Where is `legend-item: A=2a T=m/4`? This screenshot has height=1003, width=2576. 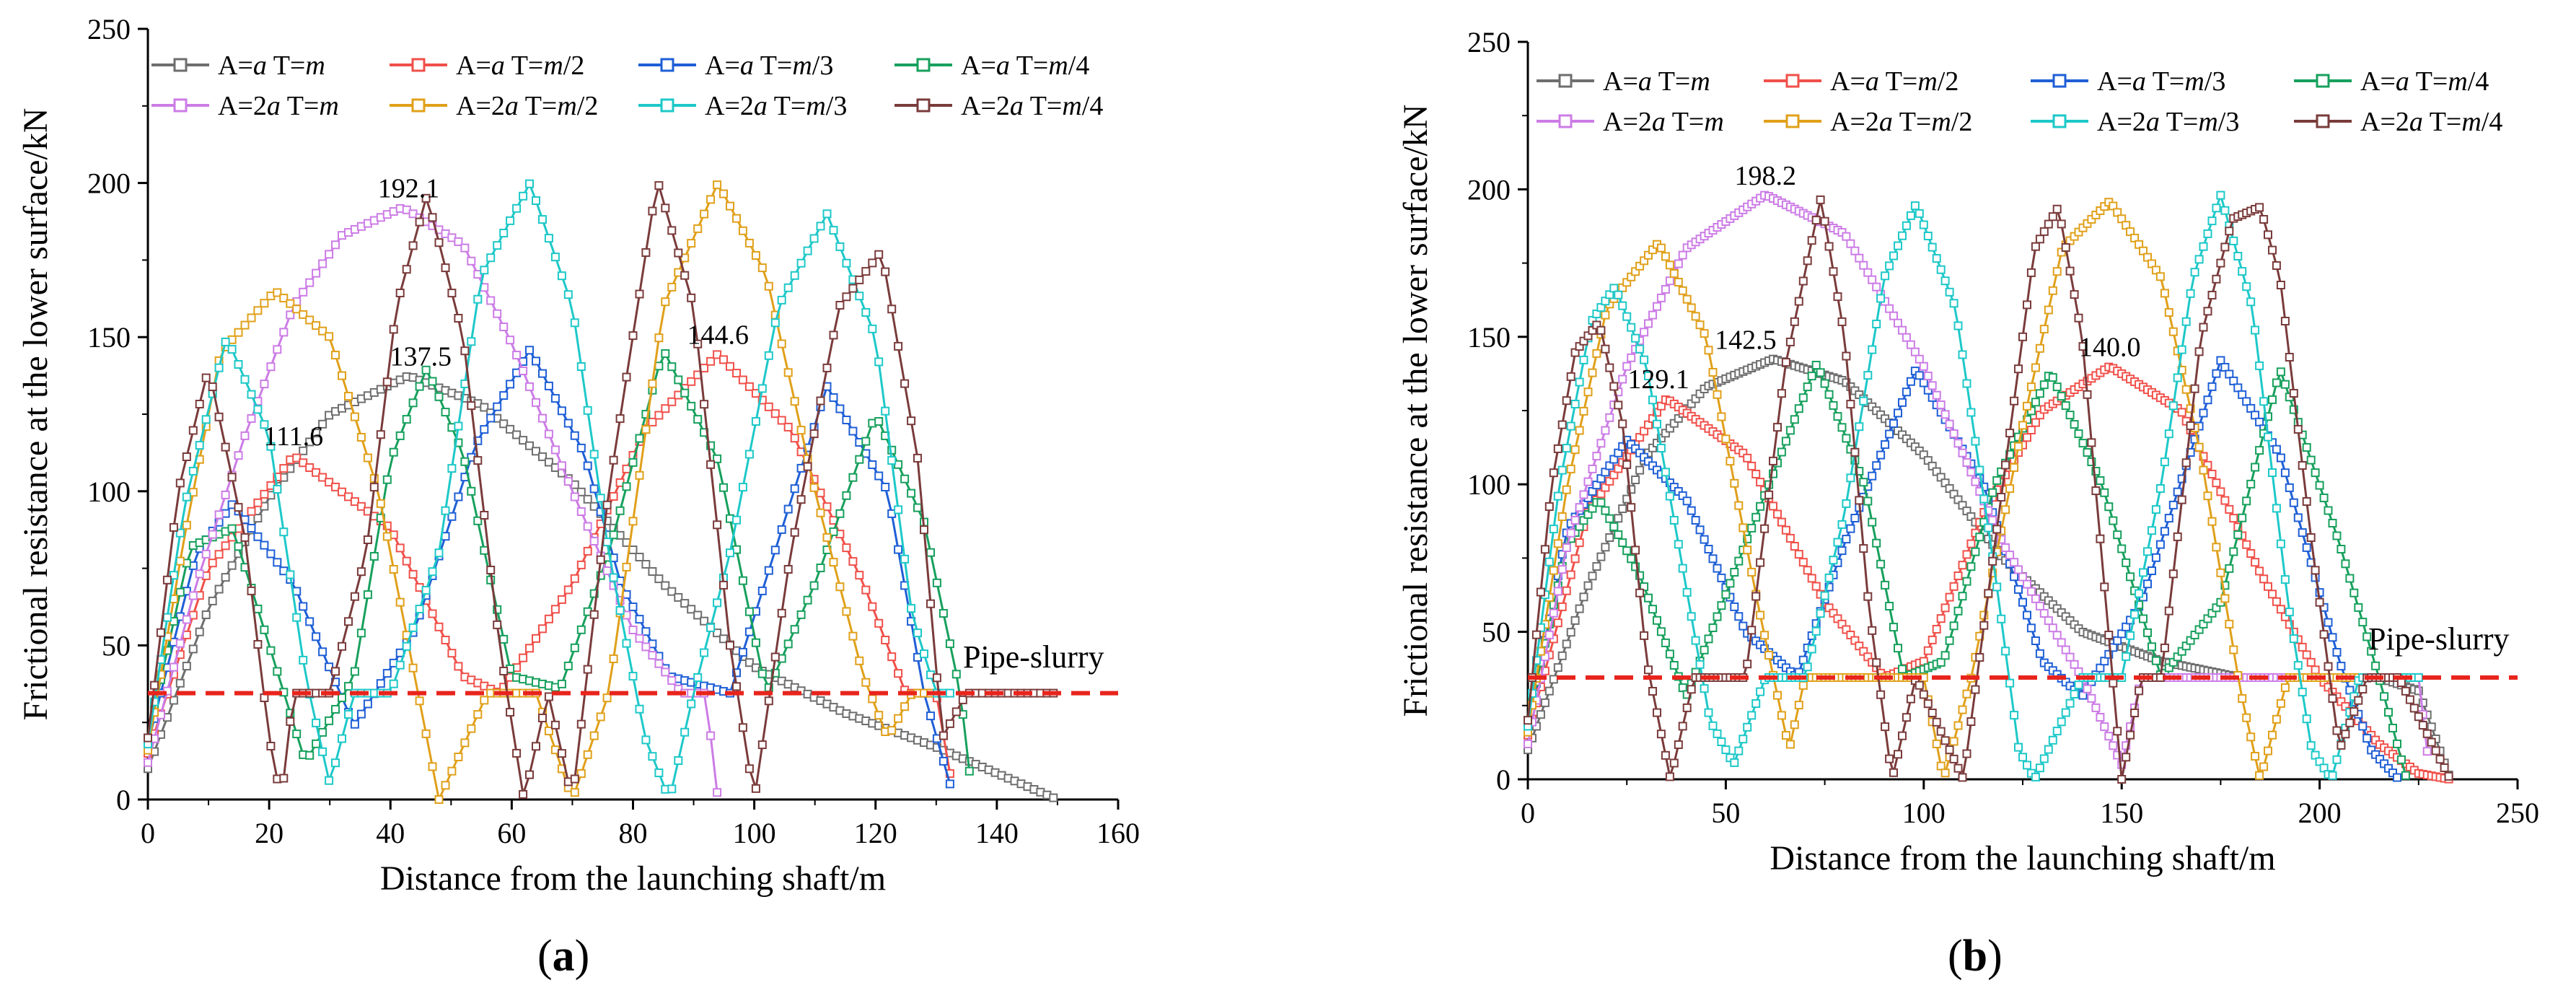 legend-item: A=2a T=m/4 is located at coordinates (2398, 122).